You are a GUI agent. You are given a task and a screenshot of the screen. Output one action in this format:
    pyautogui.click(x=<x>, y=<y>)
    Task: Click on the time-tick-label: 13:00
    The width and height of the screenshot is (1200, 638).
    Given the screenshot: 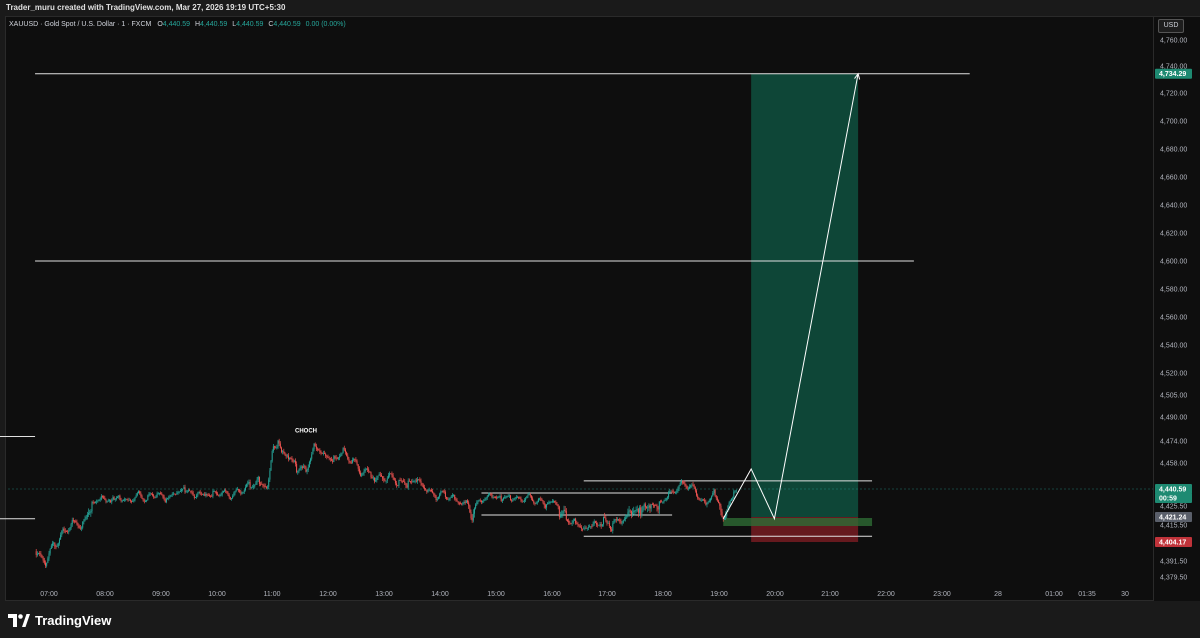 What is the action you would take?
    pyautogui.click(x=384, y=594)
    